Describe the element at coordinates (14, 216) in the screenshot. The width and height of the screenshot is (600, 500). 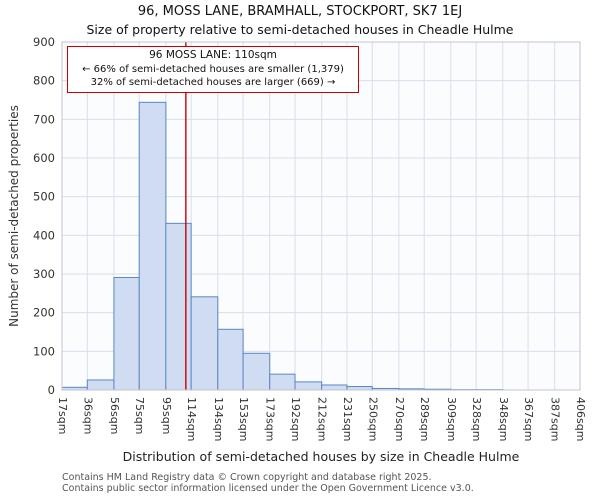
I see `y-axis-label: Number of semi-detached properties` at that location.